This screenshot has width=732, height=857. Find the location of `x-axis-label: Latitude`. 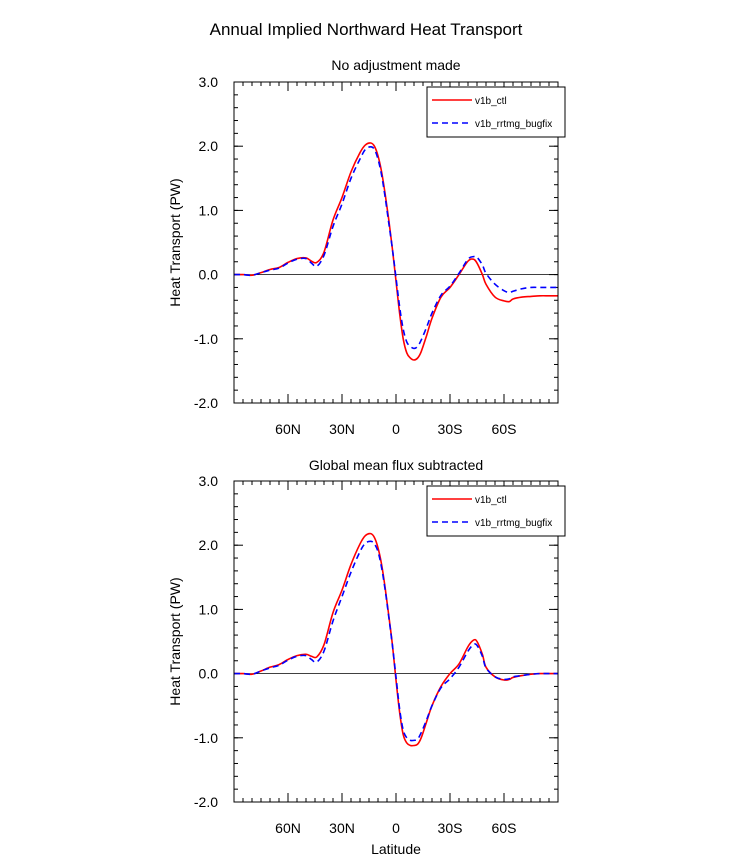

x-axis-label: Latitude is located at coordinates (396, 849).